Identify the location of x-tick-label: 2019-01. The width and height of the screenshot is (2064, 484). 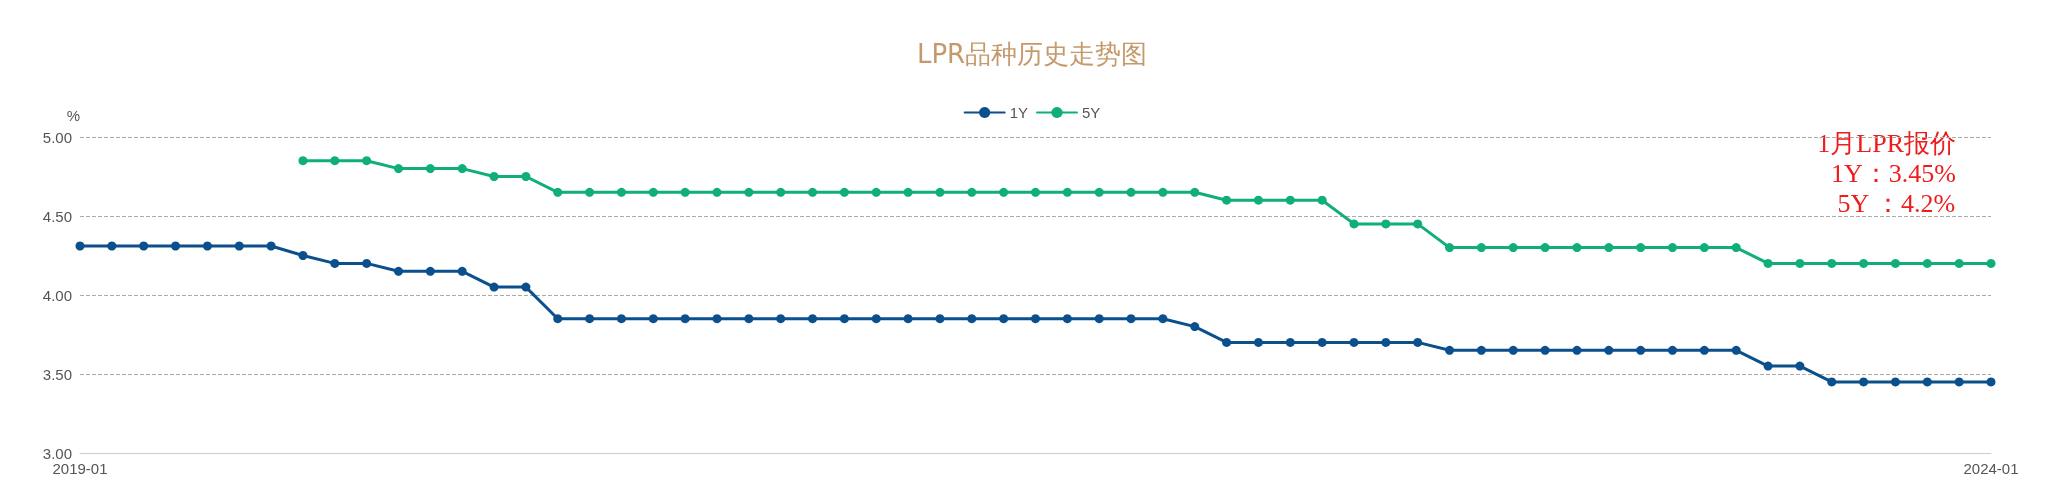
(80, 468).